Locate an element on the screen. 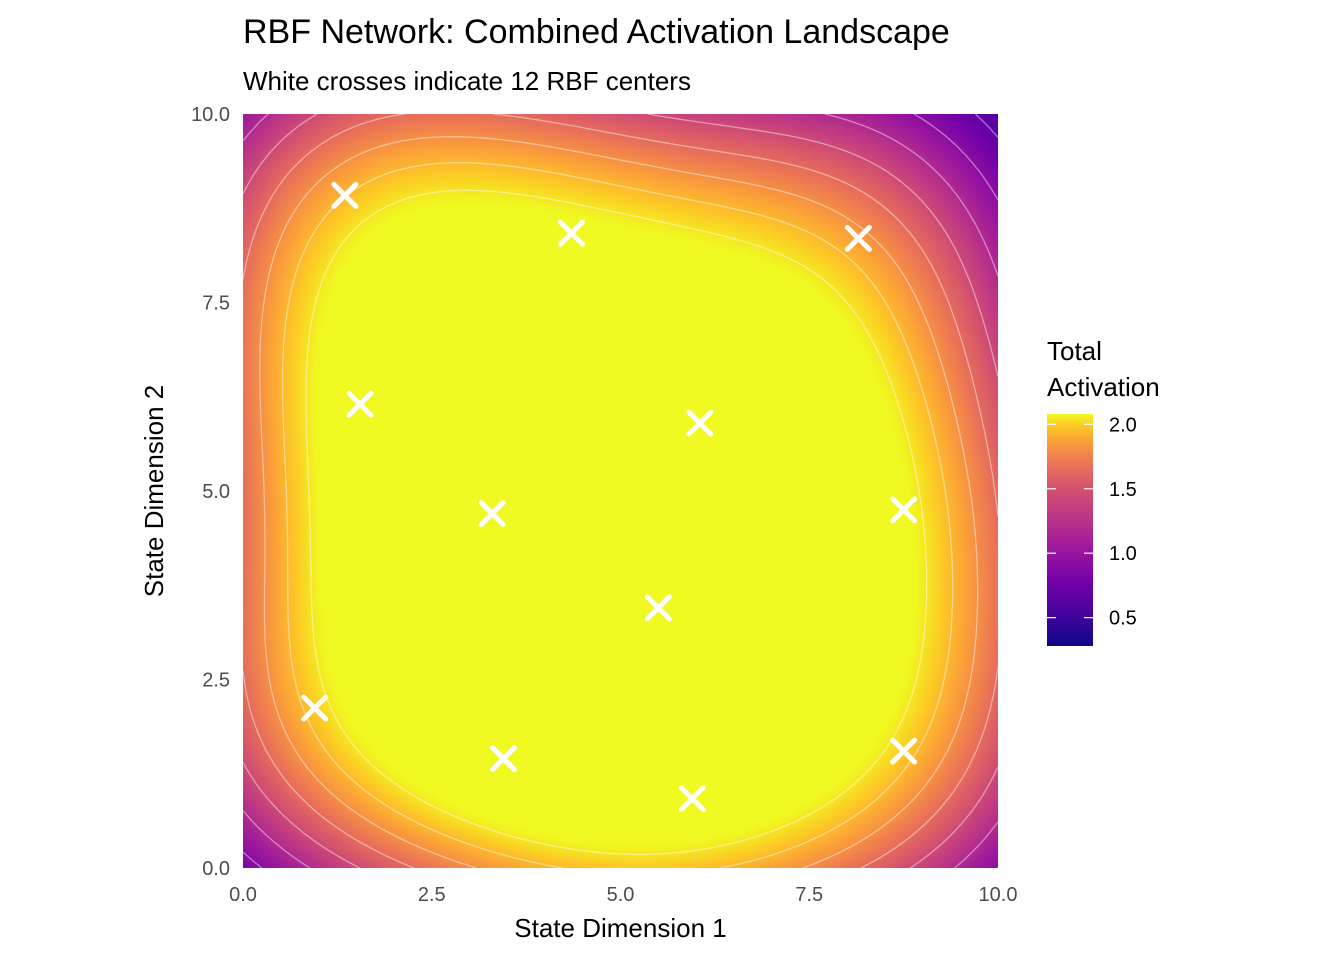 This screenshot has width=1344, height=960. y-tick-label: 2.5 is located at coordinates (216, 681).